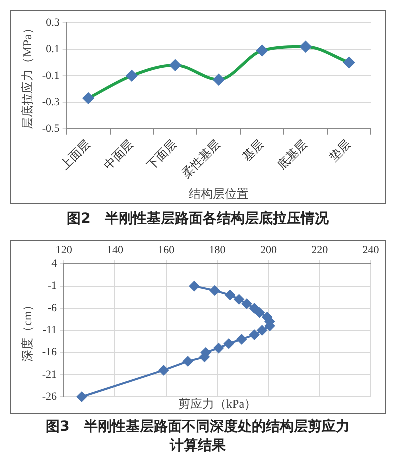  What do you see at coordinates (64, 250) in the screenshot?
I see `x-tick-label: 120` at bounding box center [64, 250].